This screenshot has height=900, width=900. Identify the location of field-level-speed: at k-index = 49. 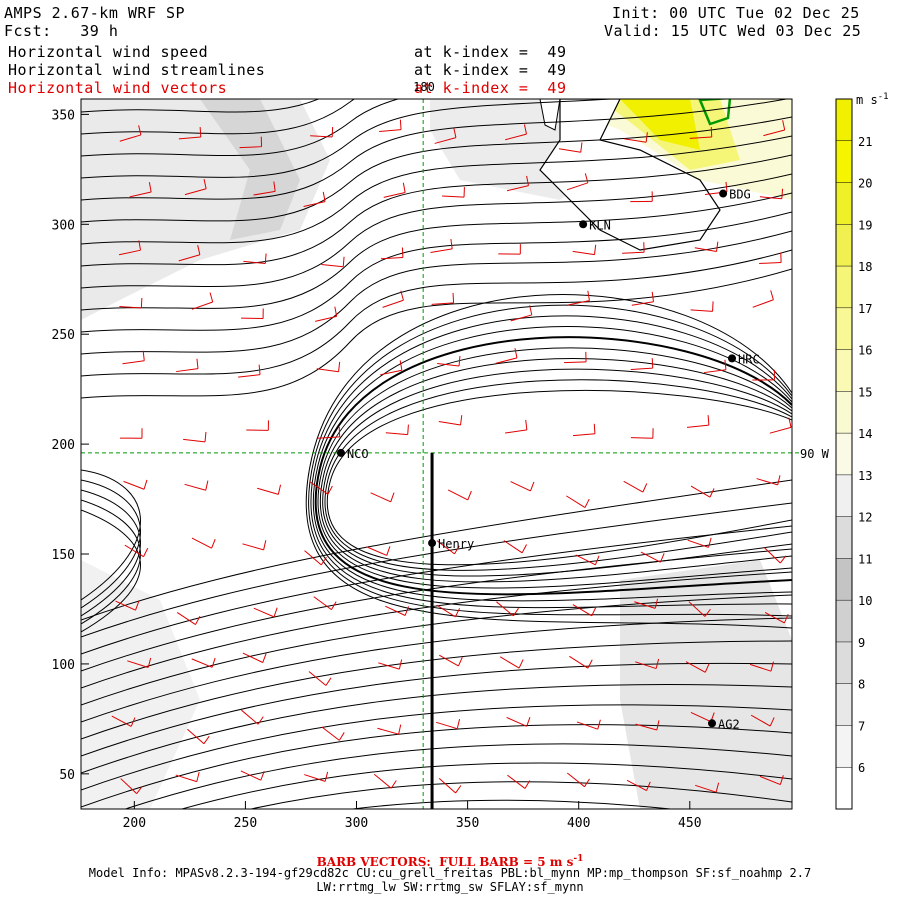
(490, 52).